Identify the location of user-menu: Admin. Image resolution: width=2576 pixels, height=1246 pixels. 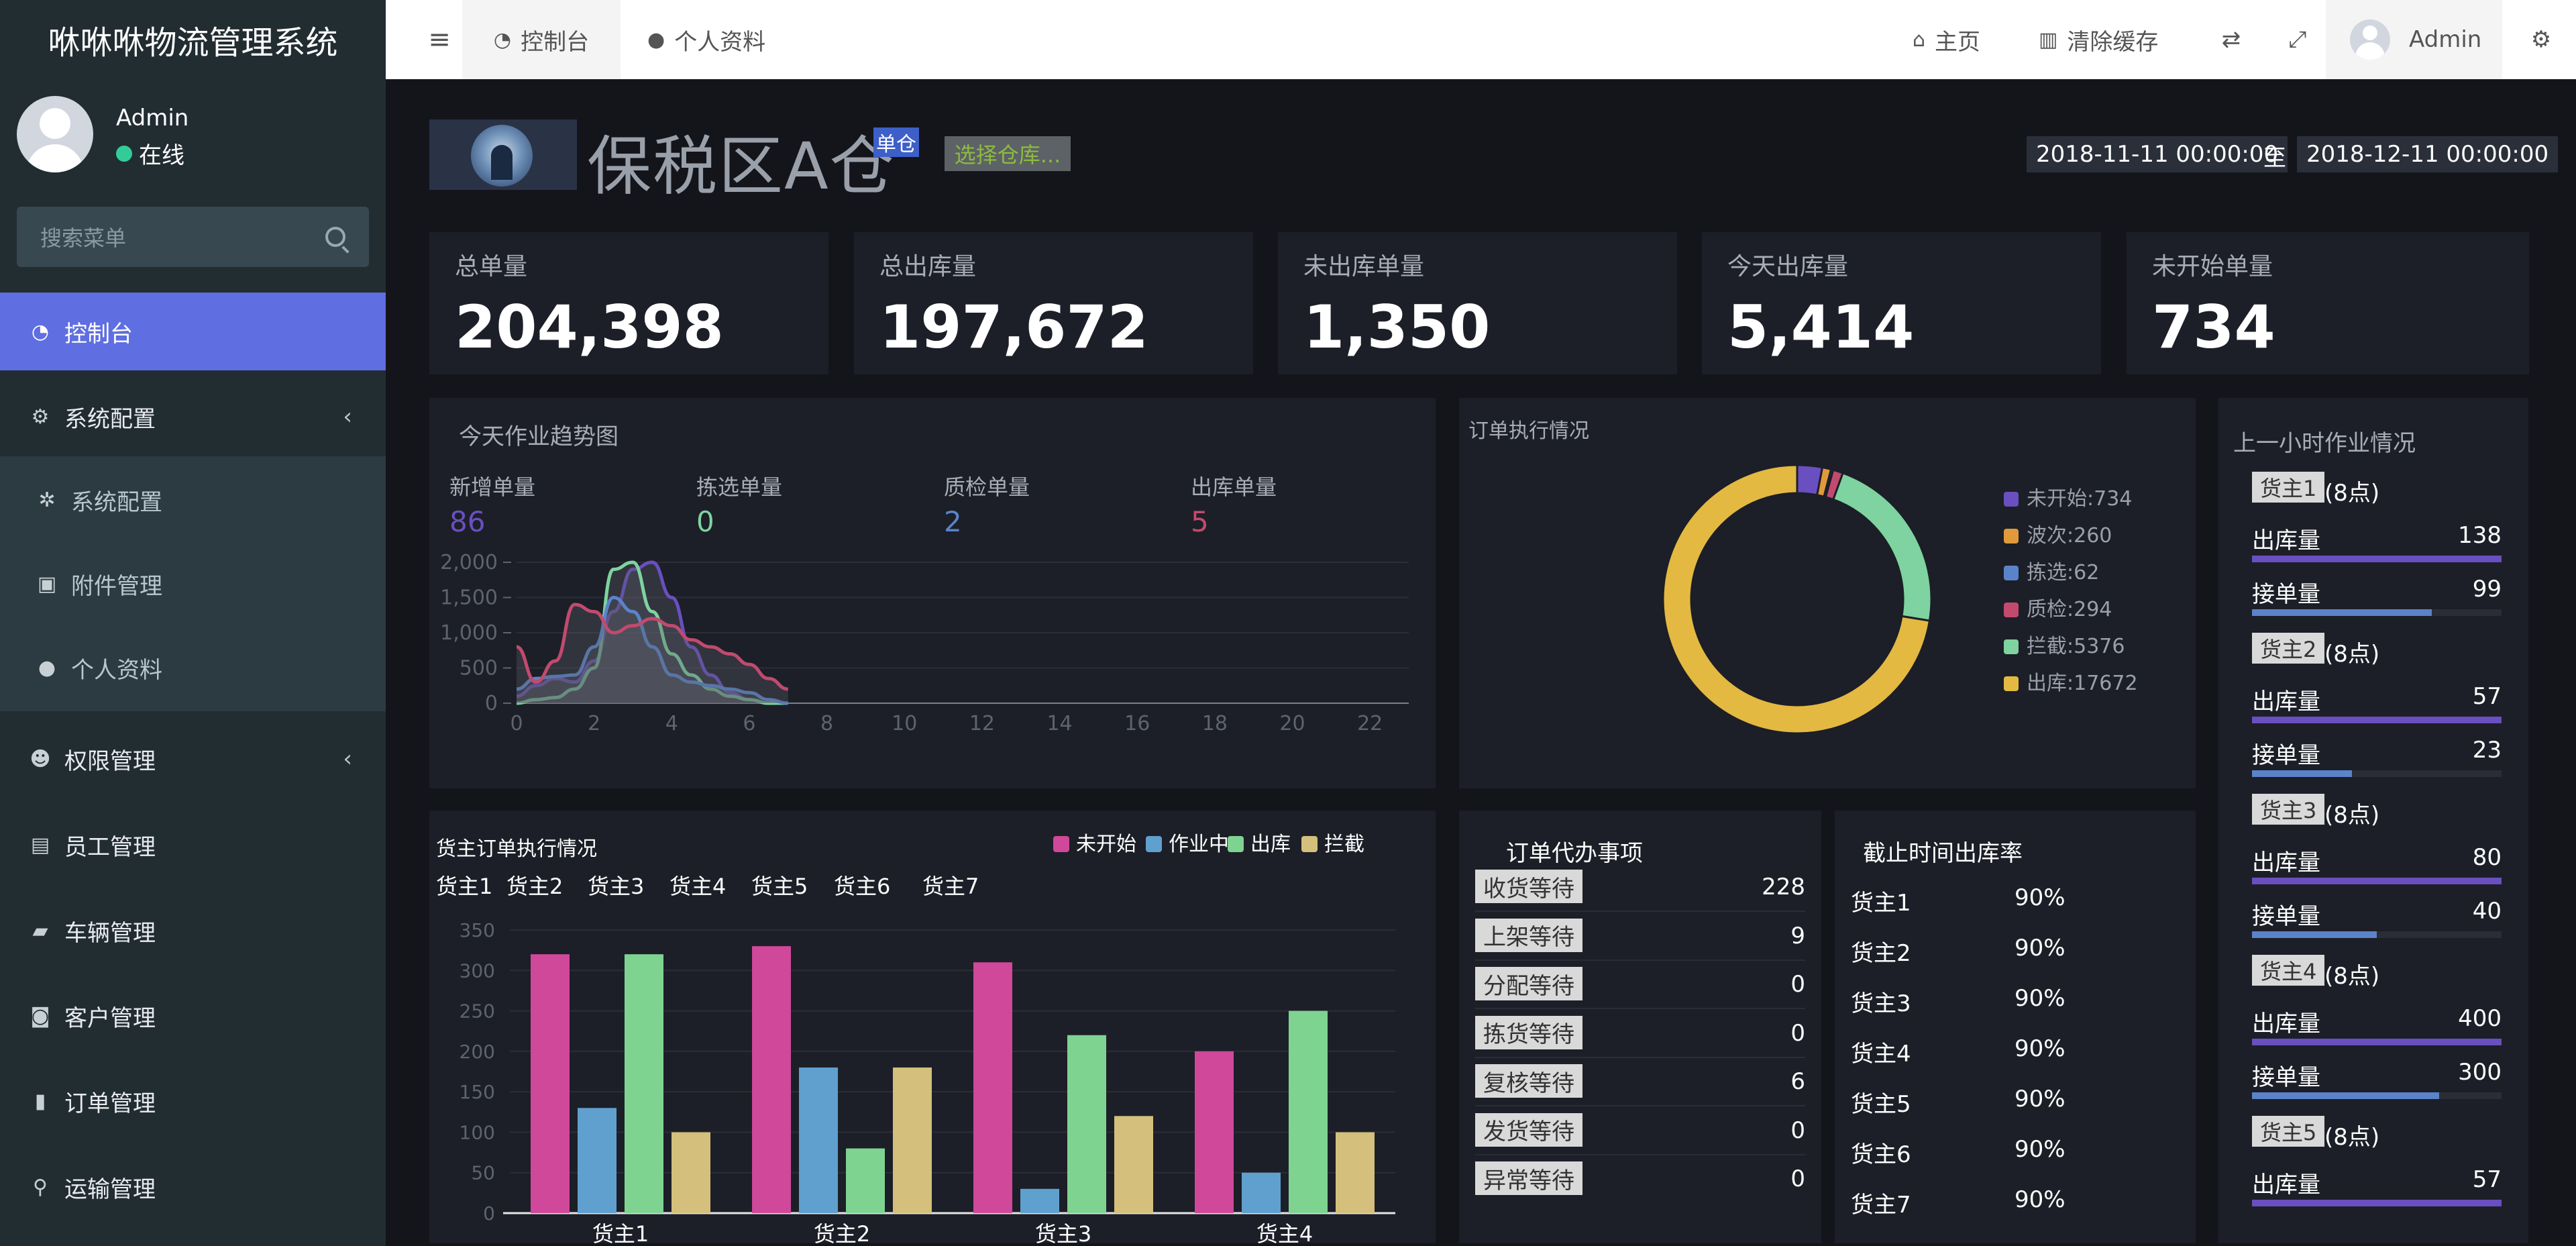
(2414, 39).